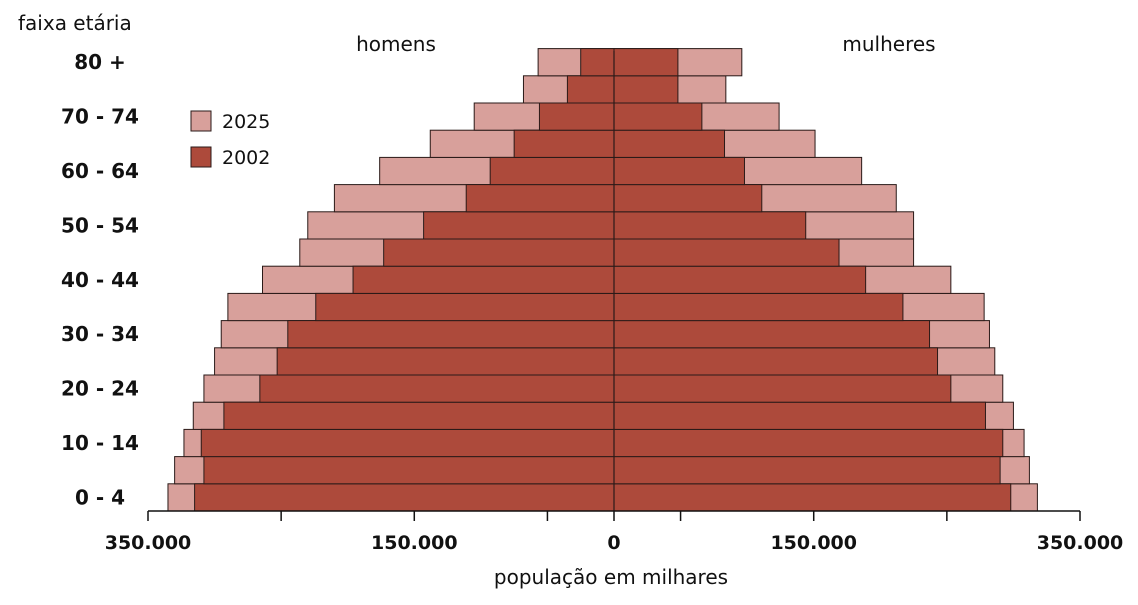 Image resolution: width=1138 pixels, height=605 pixels. I want to click on x-tick-label: 0, so click(613, 543).